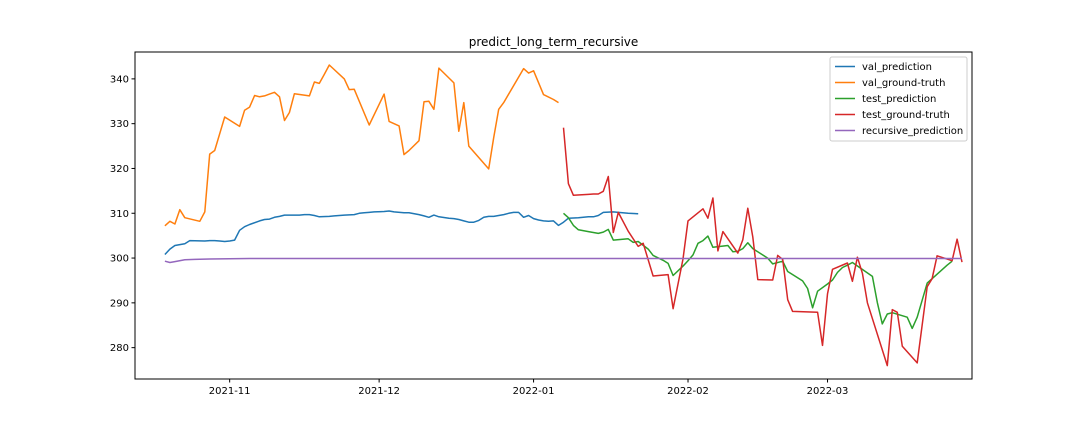 Image resolution: width=1080 pixels, height=432 pixels. I want to click on y-tick-label: 280, so click(119, 348).